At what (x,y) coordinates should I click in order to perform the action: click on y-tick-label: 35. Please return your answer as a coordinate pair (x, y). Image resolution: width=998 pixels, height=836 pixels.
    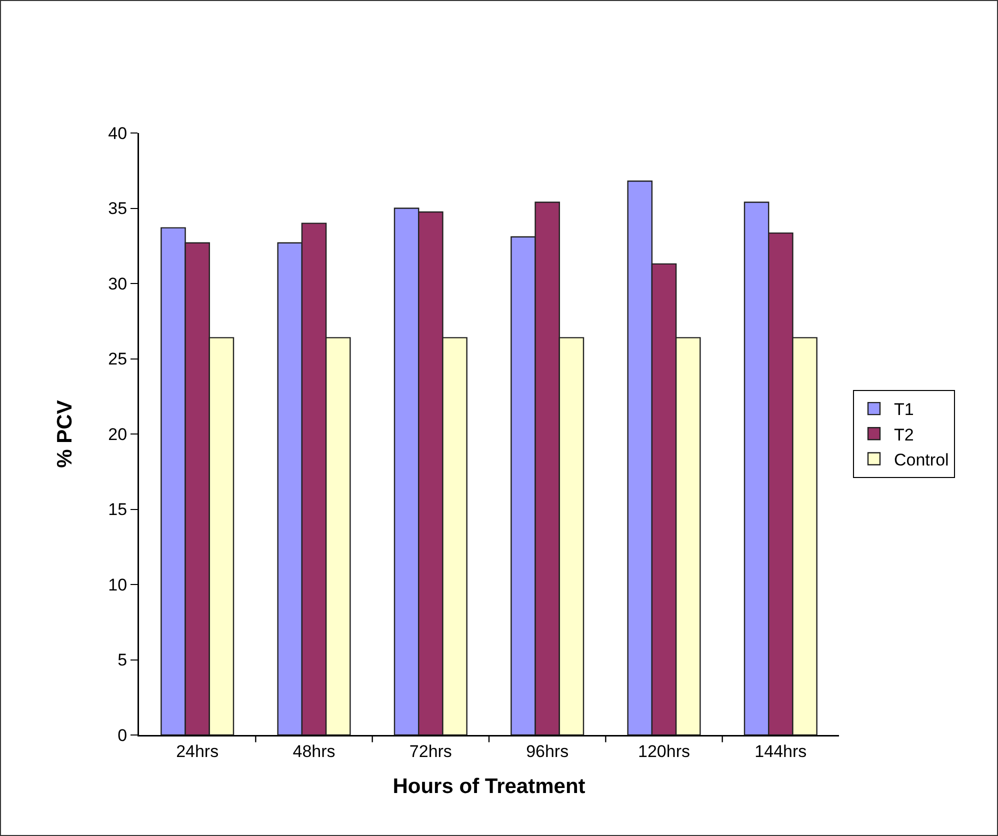
    Looking at the image, I should click on (118, 208).